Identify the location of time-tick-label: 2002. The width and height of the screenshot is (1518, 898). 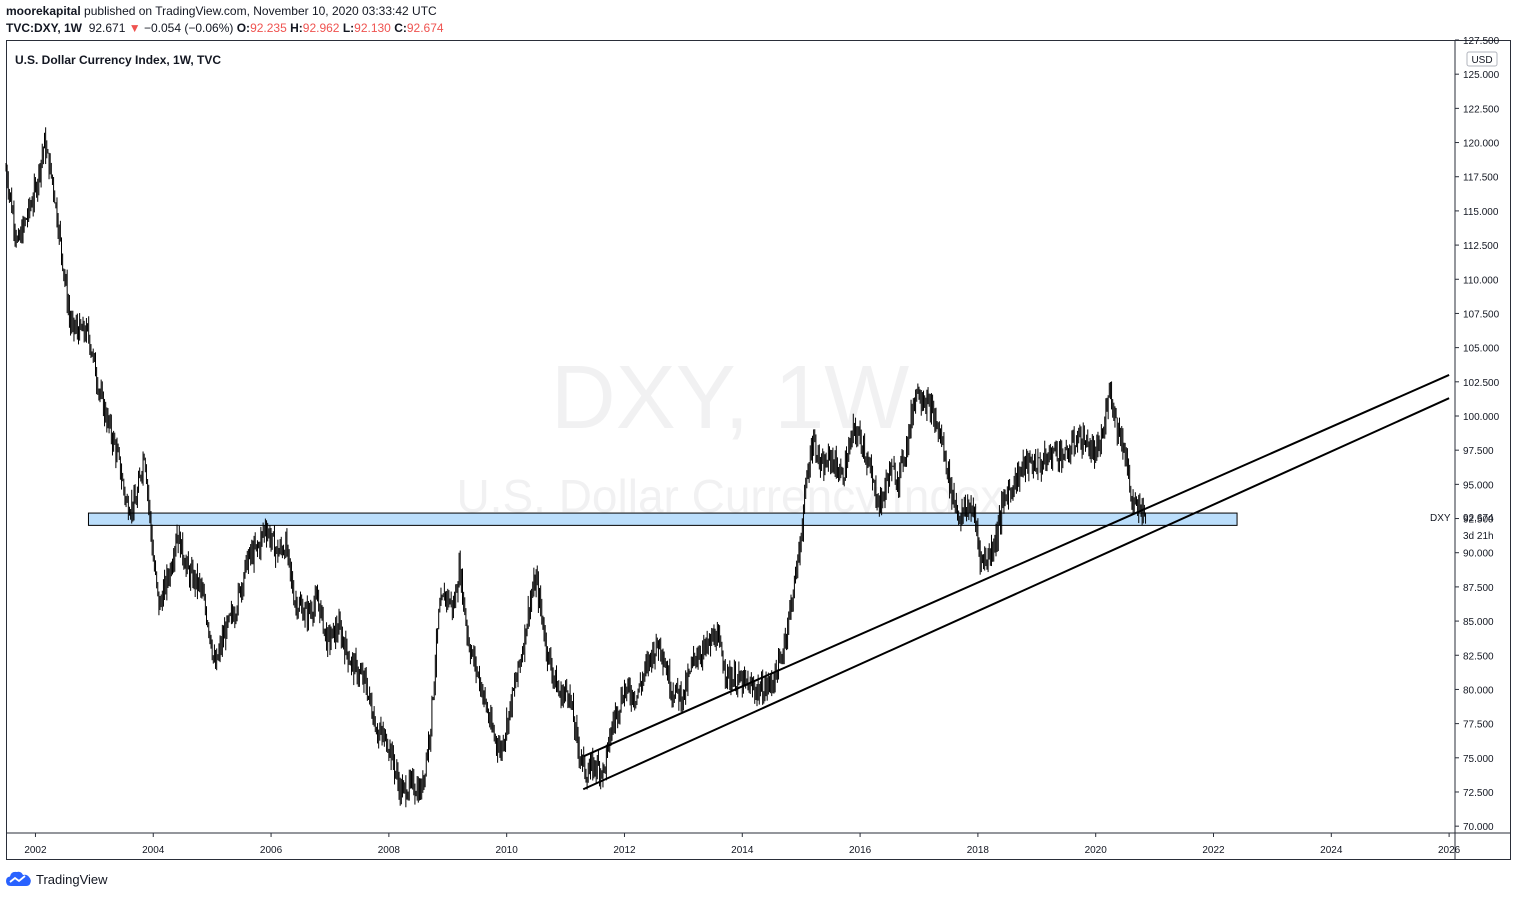
(35, 850).